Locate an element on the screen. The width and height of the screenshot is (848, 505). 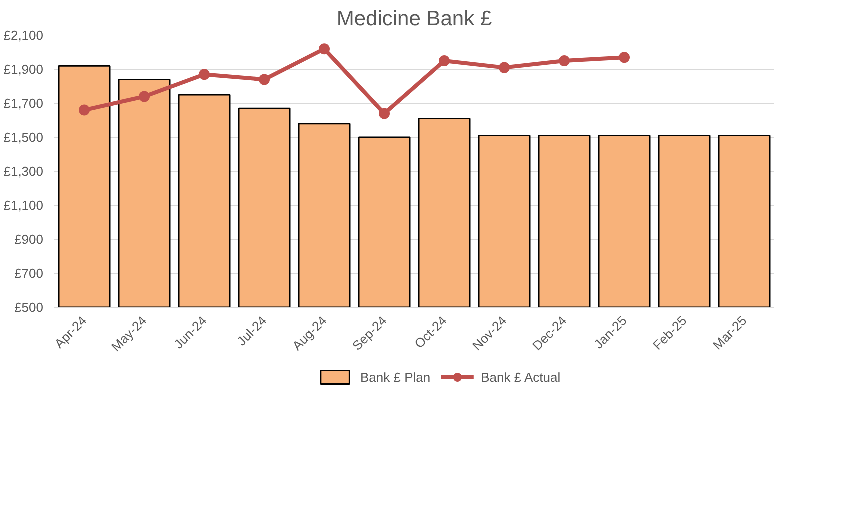
chart-title: Medicine Bank £ is located at coordinates (414, 19).